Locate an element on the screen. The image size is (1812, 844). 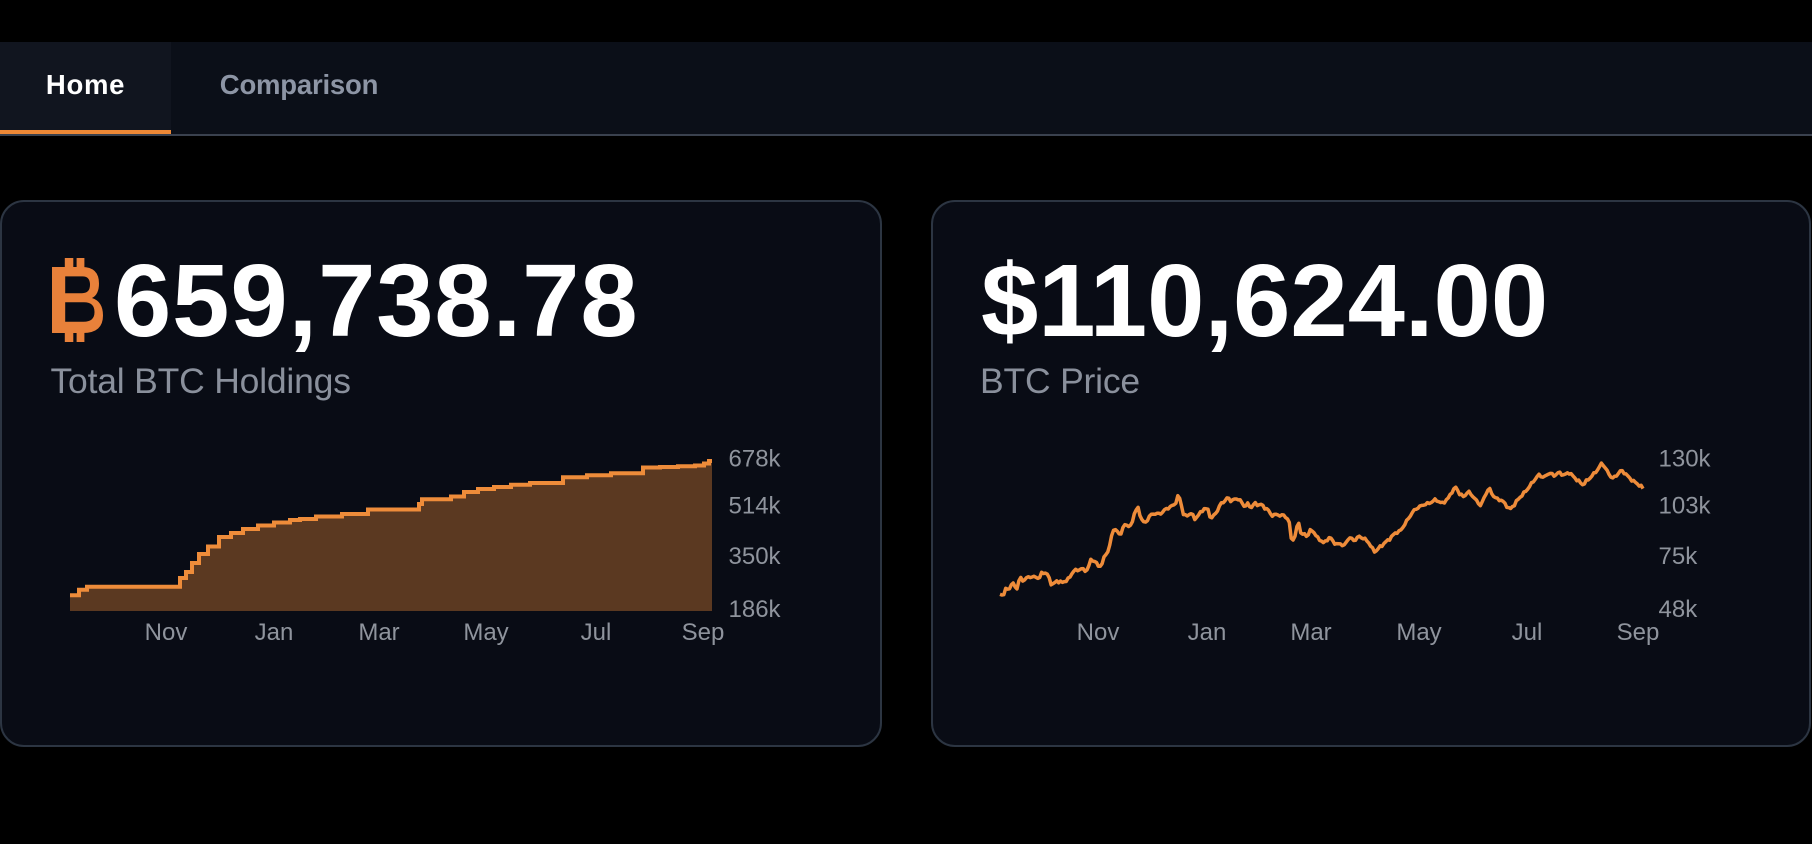
svg-text: 130k is located at coordinates (1685, 459).